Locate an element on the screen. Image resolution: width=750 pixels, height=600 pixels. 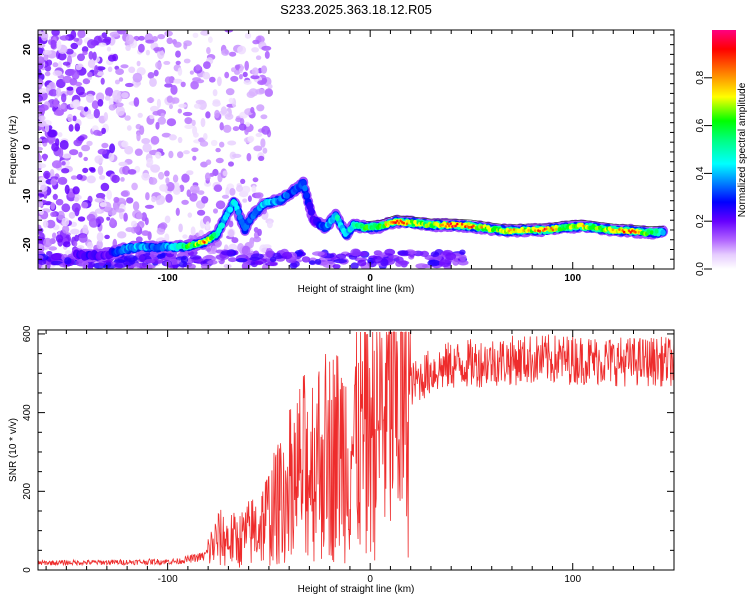
snr-xlabel: Height of straight line (km) is located at coordinates (356, 589).